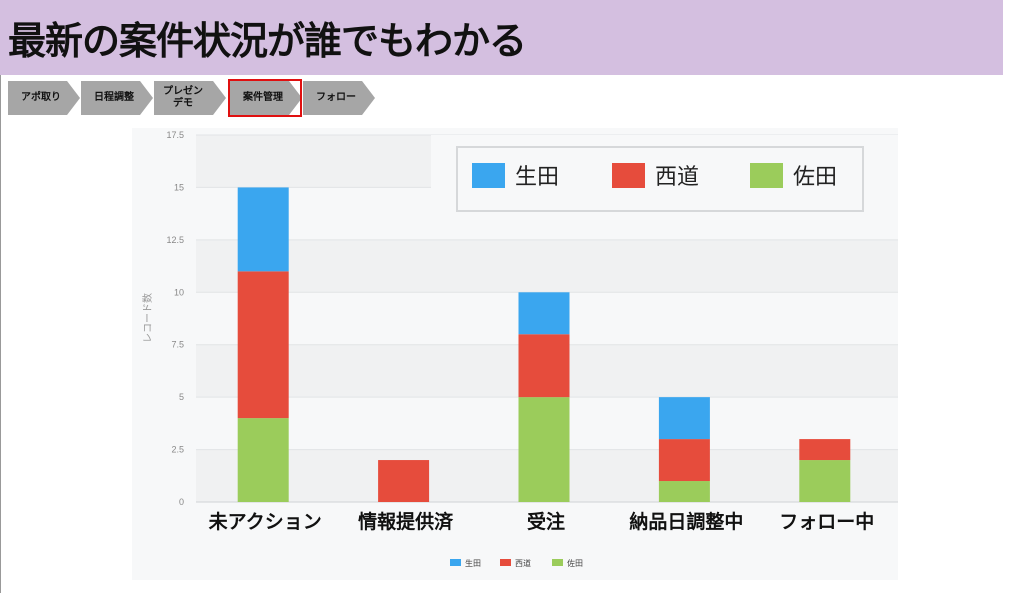 This screenshot has width=1024, height=593. What do you see at coordinates (183, 97) in the screenshot?
I see `step-label: プレゼン デモ` at bounding box center [183, 97].